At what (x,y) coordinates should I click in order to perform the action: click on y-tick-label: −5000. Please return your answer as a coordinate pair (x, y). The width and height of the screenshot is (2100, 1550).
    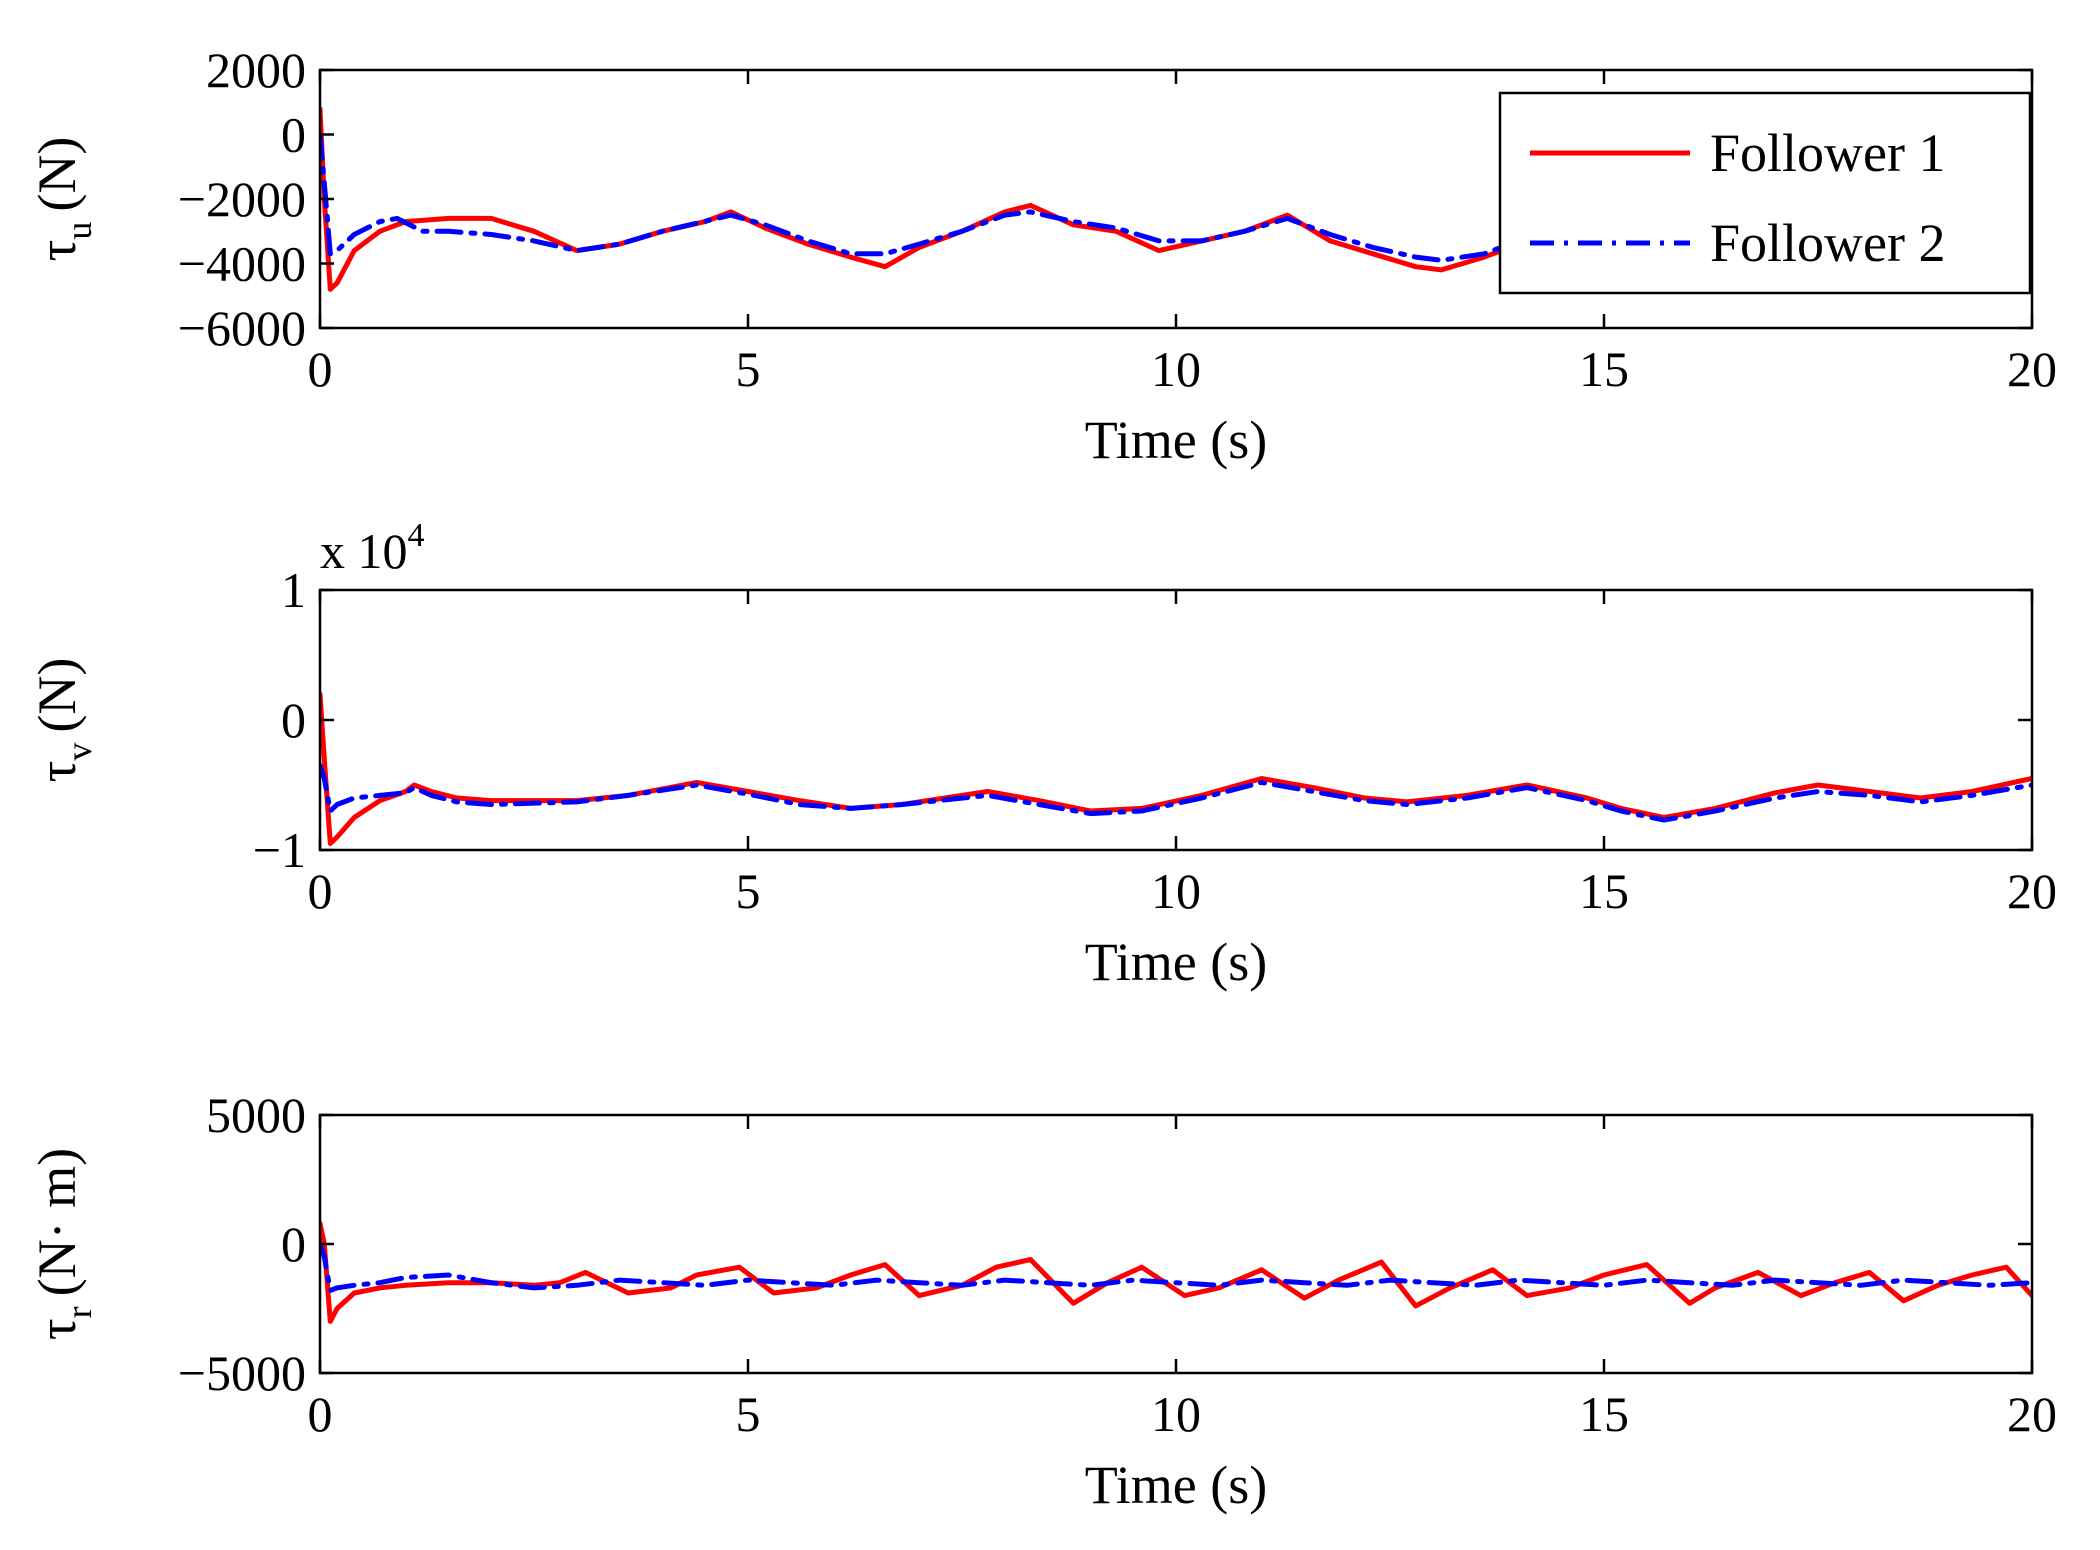
    Looking at the image, I should click on (242, 1373).